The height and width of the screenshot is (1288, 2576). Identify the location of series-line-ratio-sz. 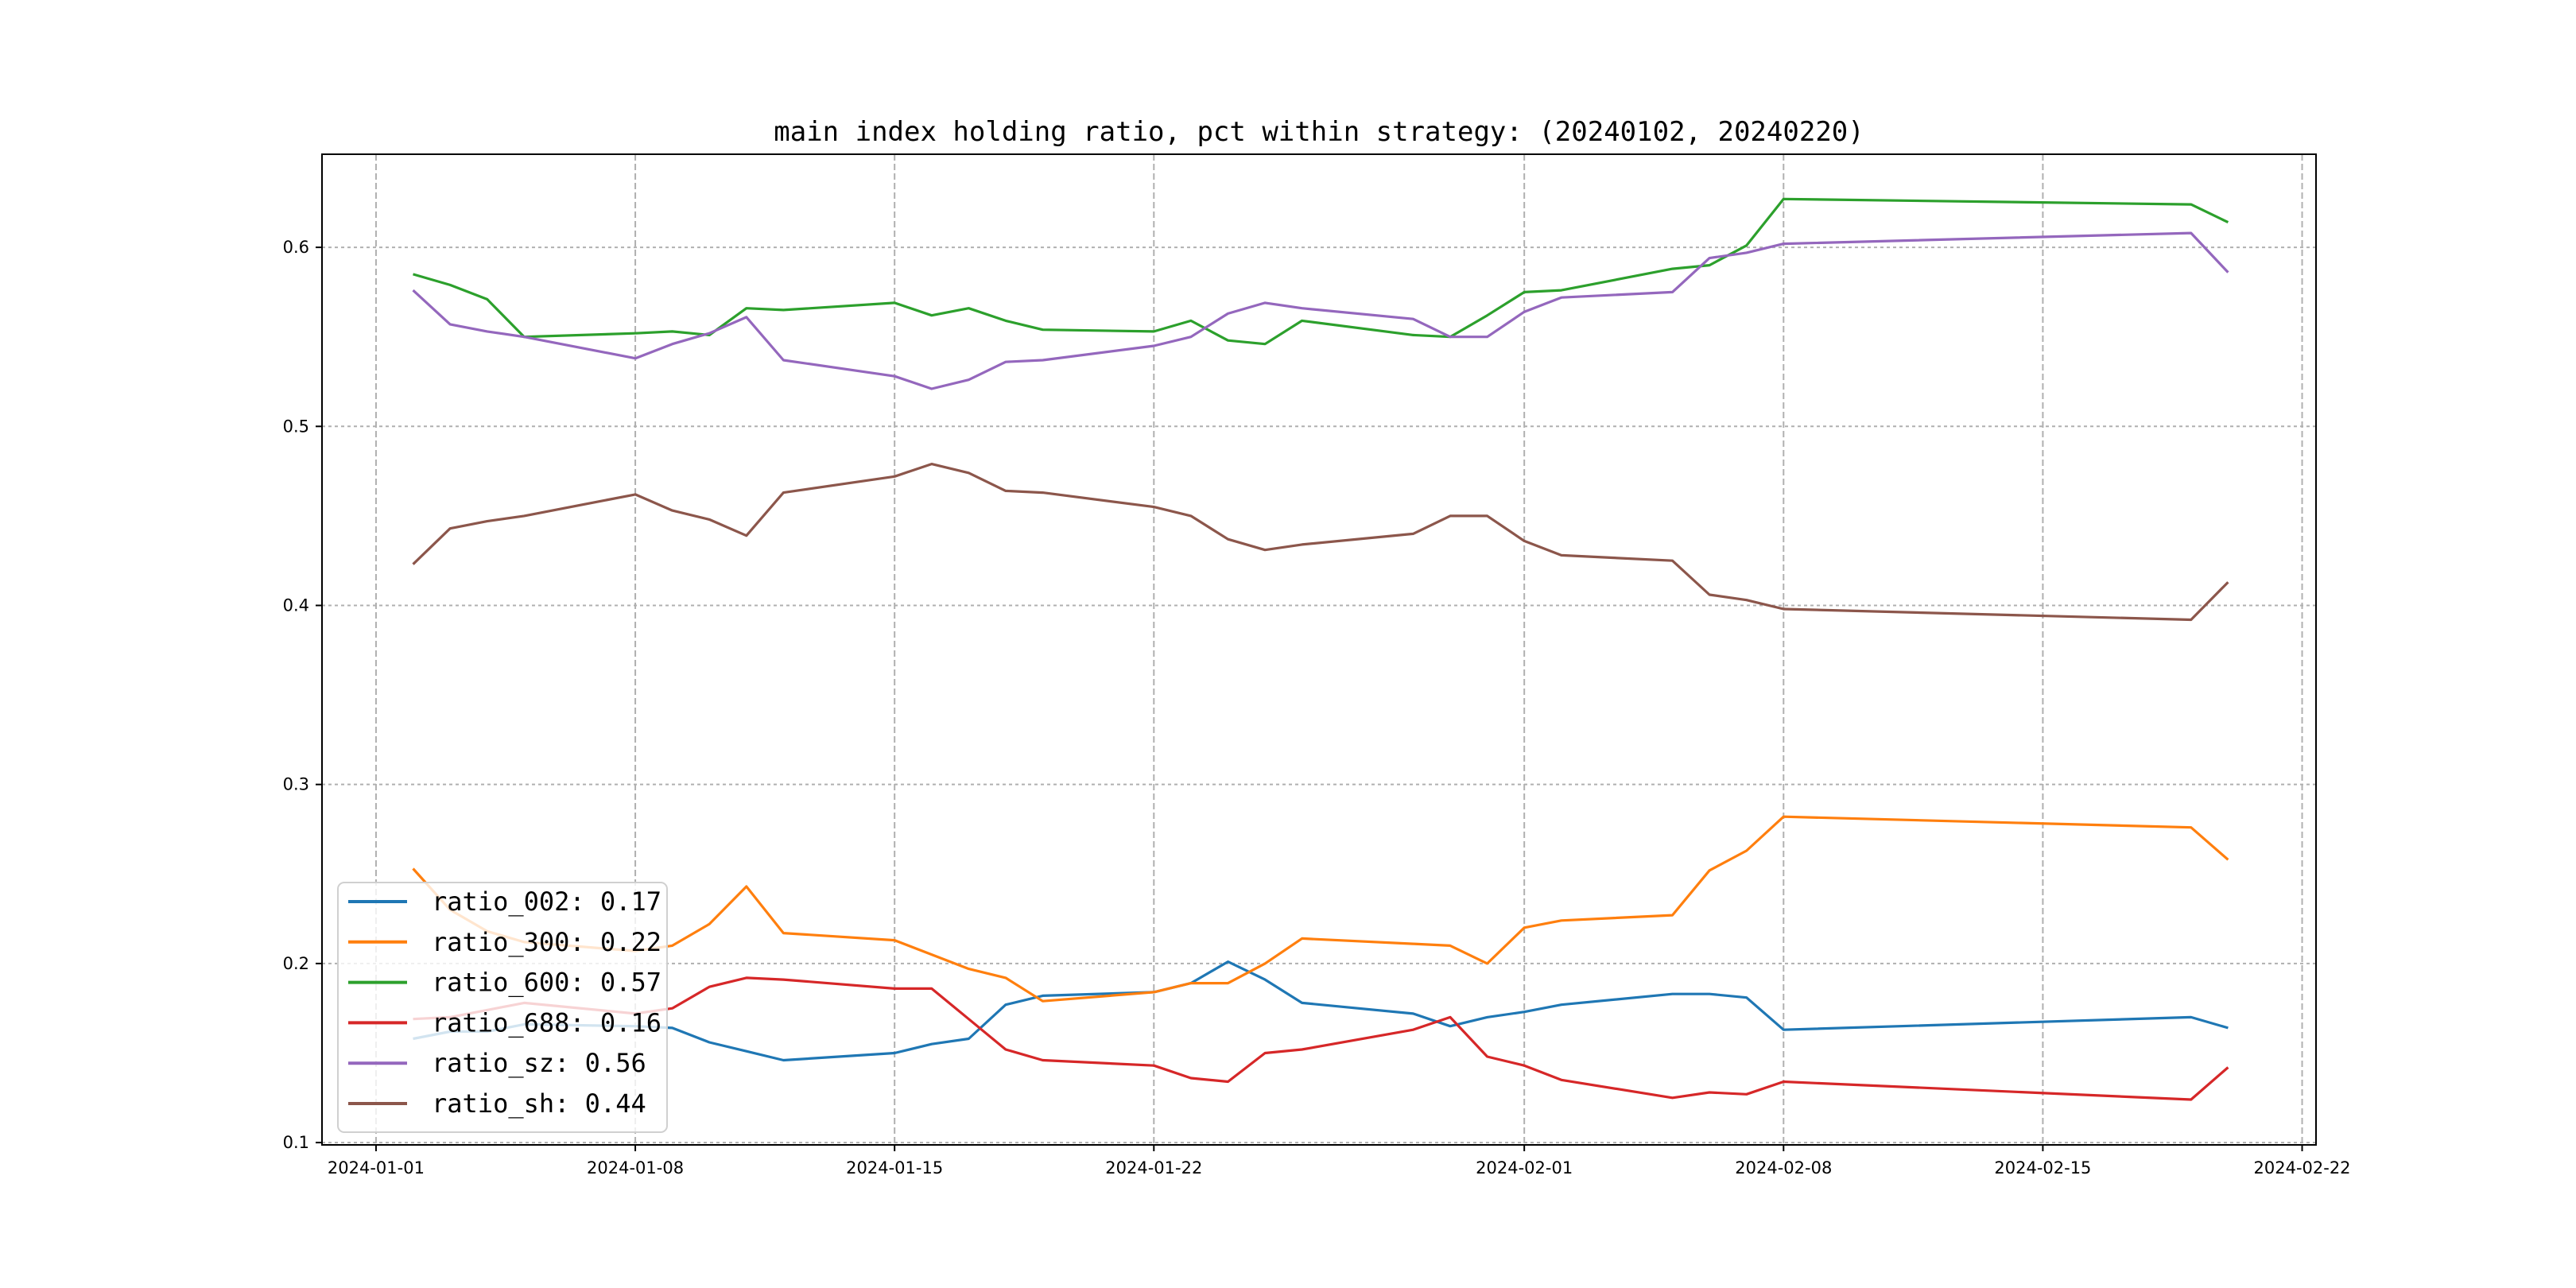
(1321, 311).